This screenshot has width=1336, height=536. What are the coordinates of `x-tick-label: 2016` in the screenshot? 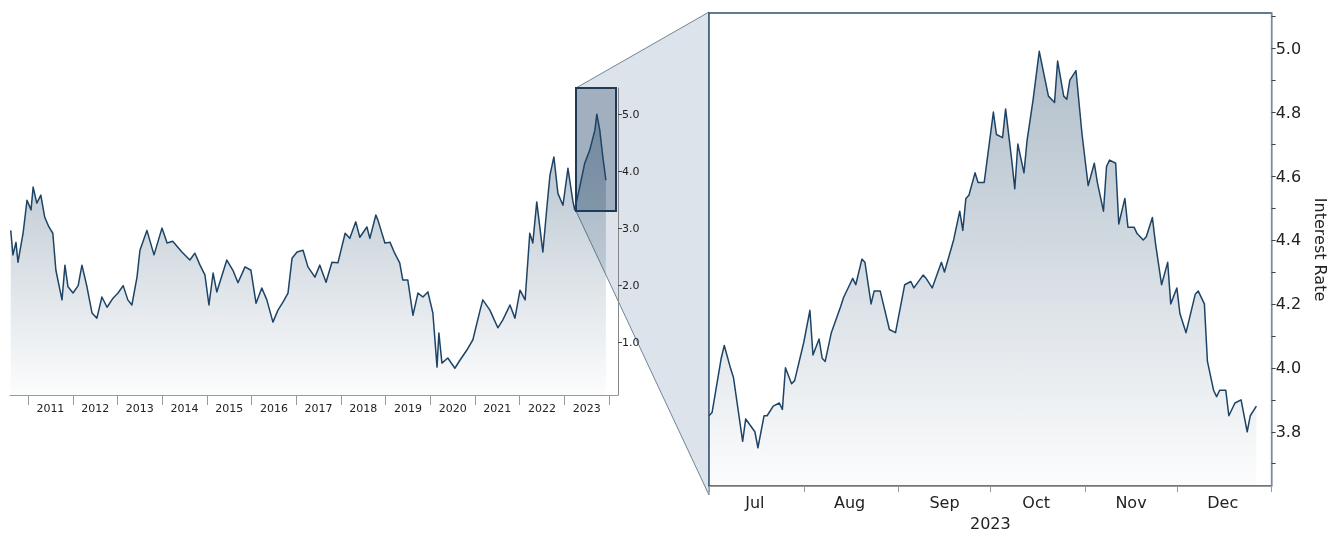 It's located at (273, 408).